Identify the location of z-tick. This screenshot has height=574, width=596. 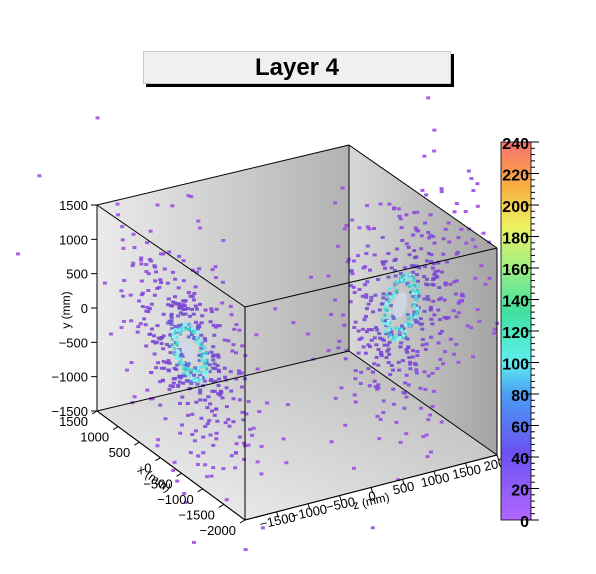
(403, 482).